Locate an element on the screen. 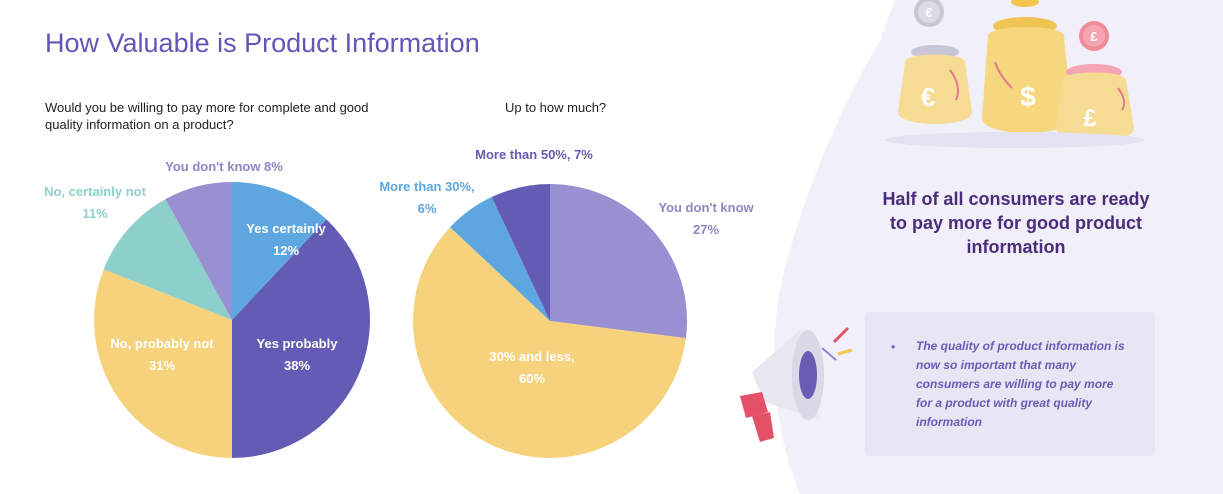  chart1-label-you-don-t-know: You don't know 8% is located at coordinates (224, 166).